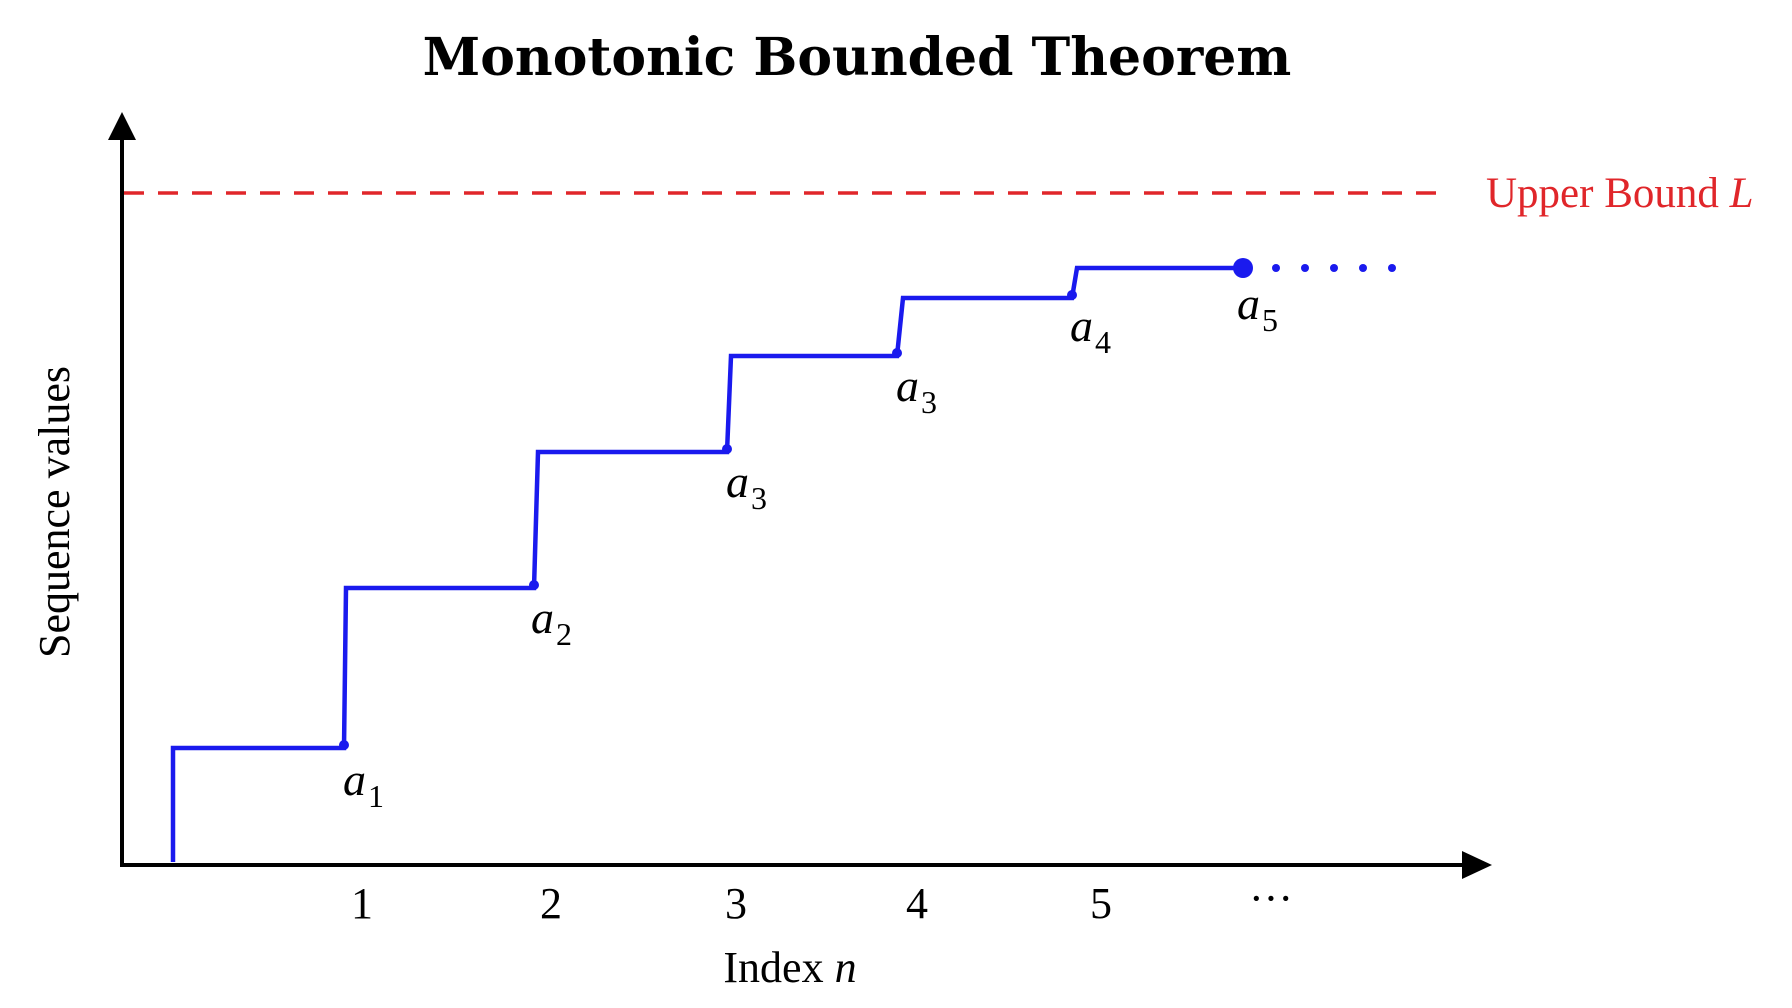 The height and width of the screenshot is (1008, 1792). I want to click on point-label-a4: a4, so click(1090, 330).